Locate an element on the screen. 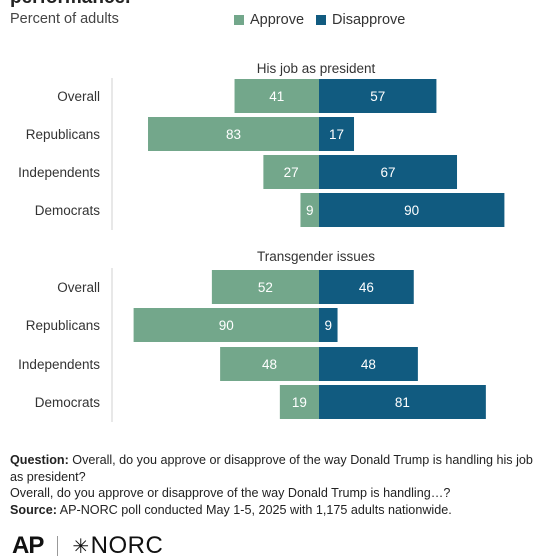 Image resolution: width=550 pixels, height=560 pixels. legend-item-disapprove: Disapprove is located at coordinates (360, 20).